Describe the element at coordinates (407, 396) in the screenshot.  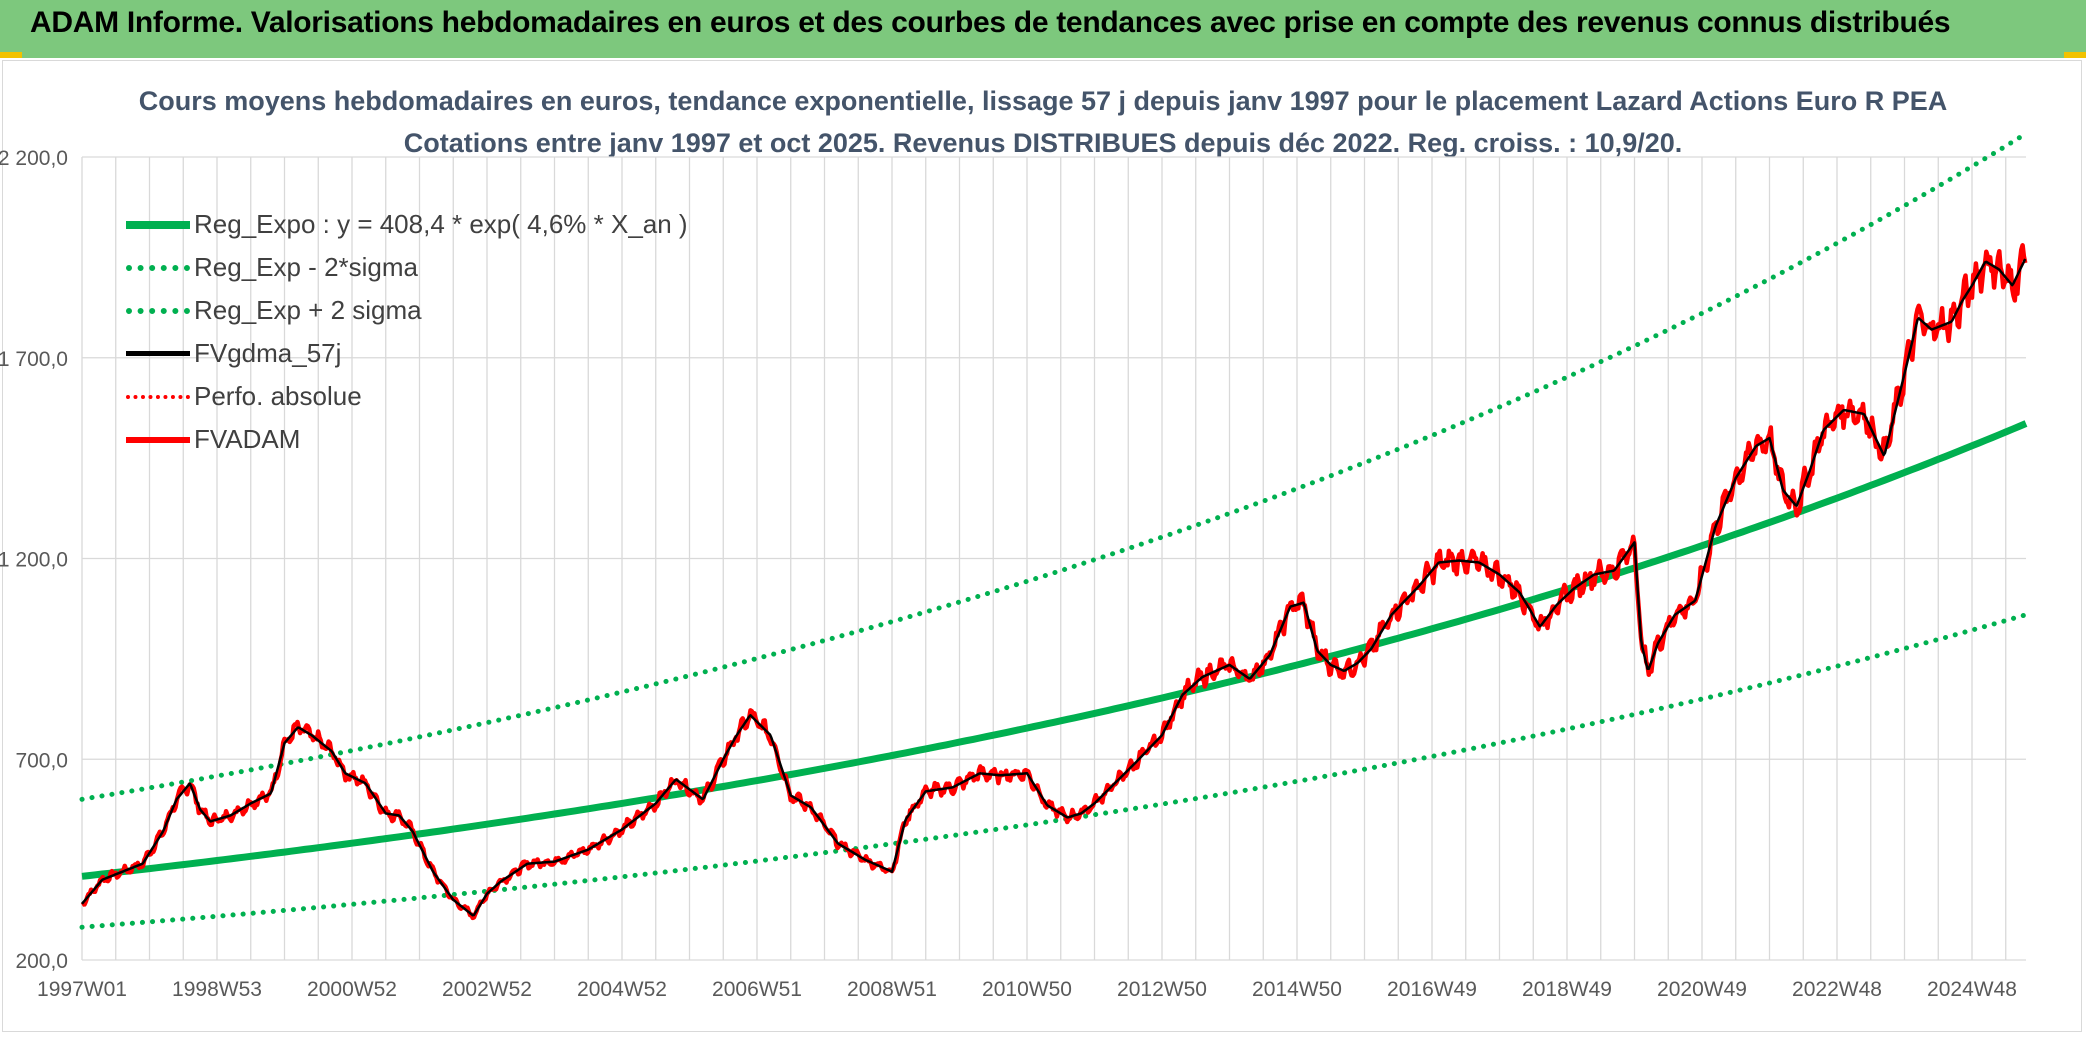
I see `legend-item: Perfo. absolue` at that location.